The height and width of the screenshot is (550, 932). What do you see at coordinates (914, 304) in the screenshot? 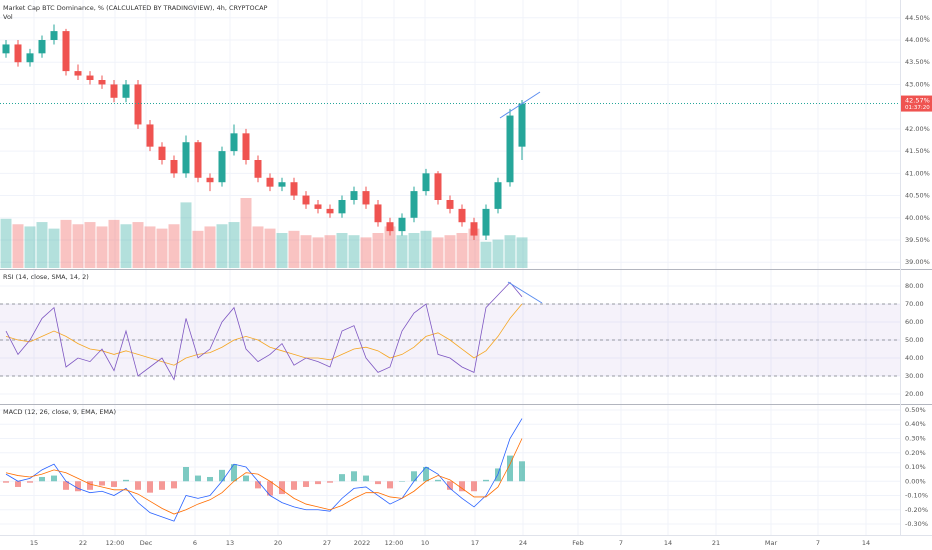
I see `y-tick-label: 70.00` at bounding box center [914, 304].